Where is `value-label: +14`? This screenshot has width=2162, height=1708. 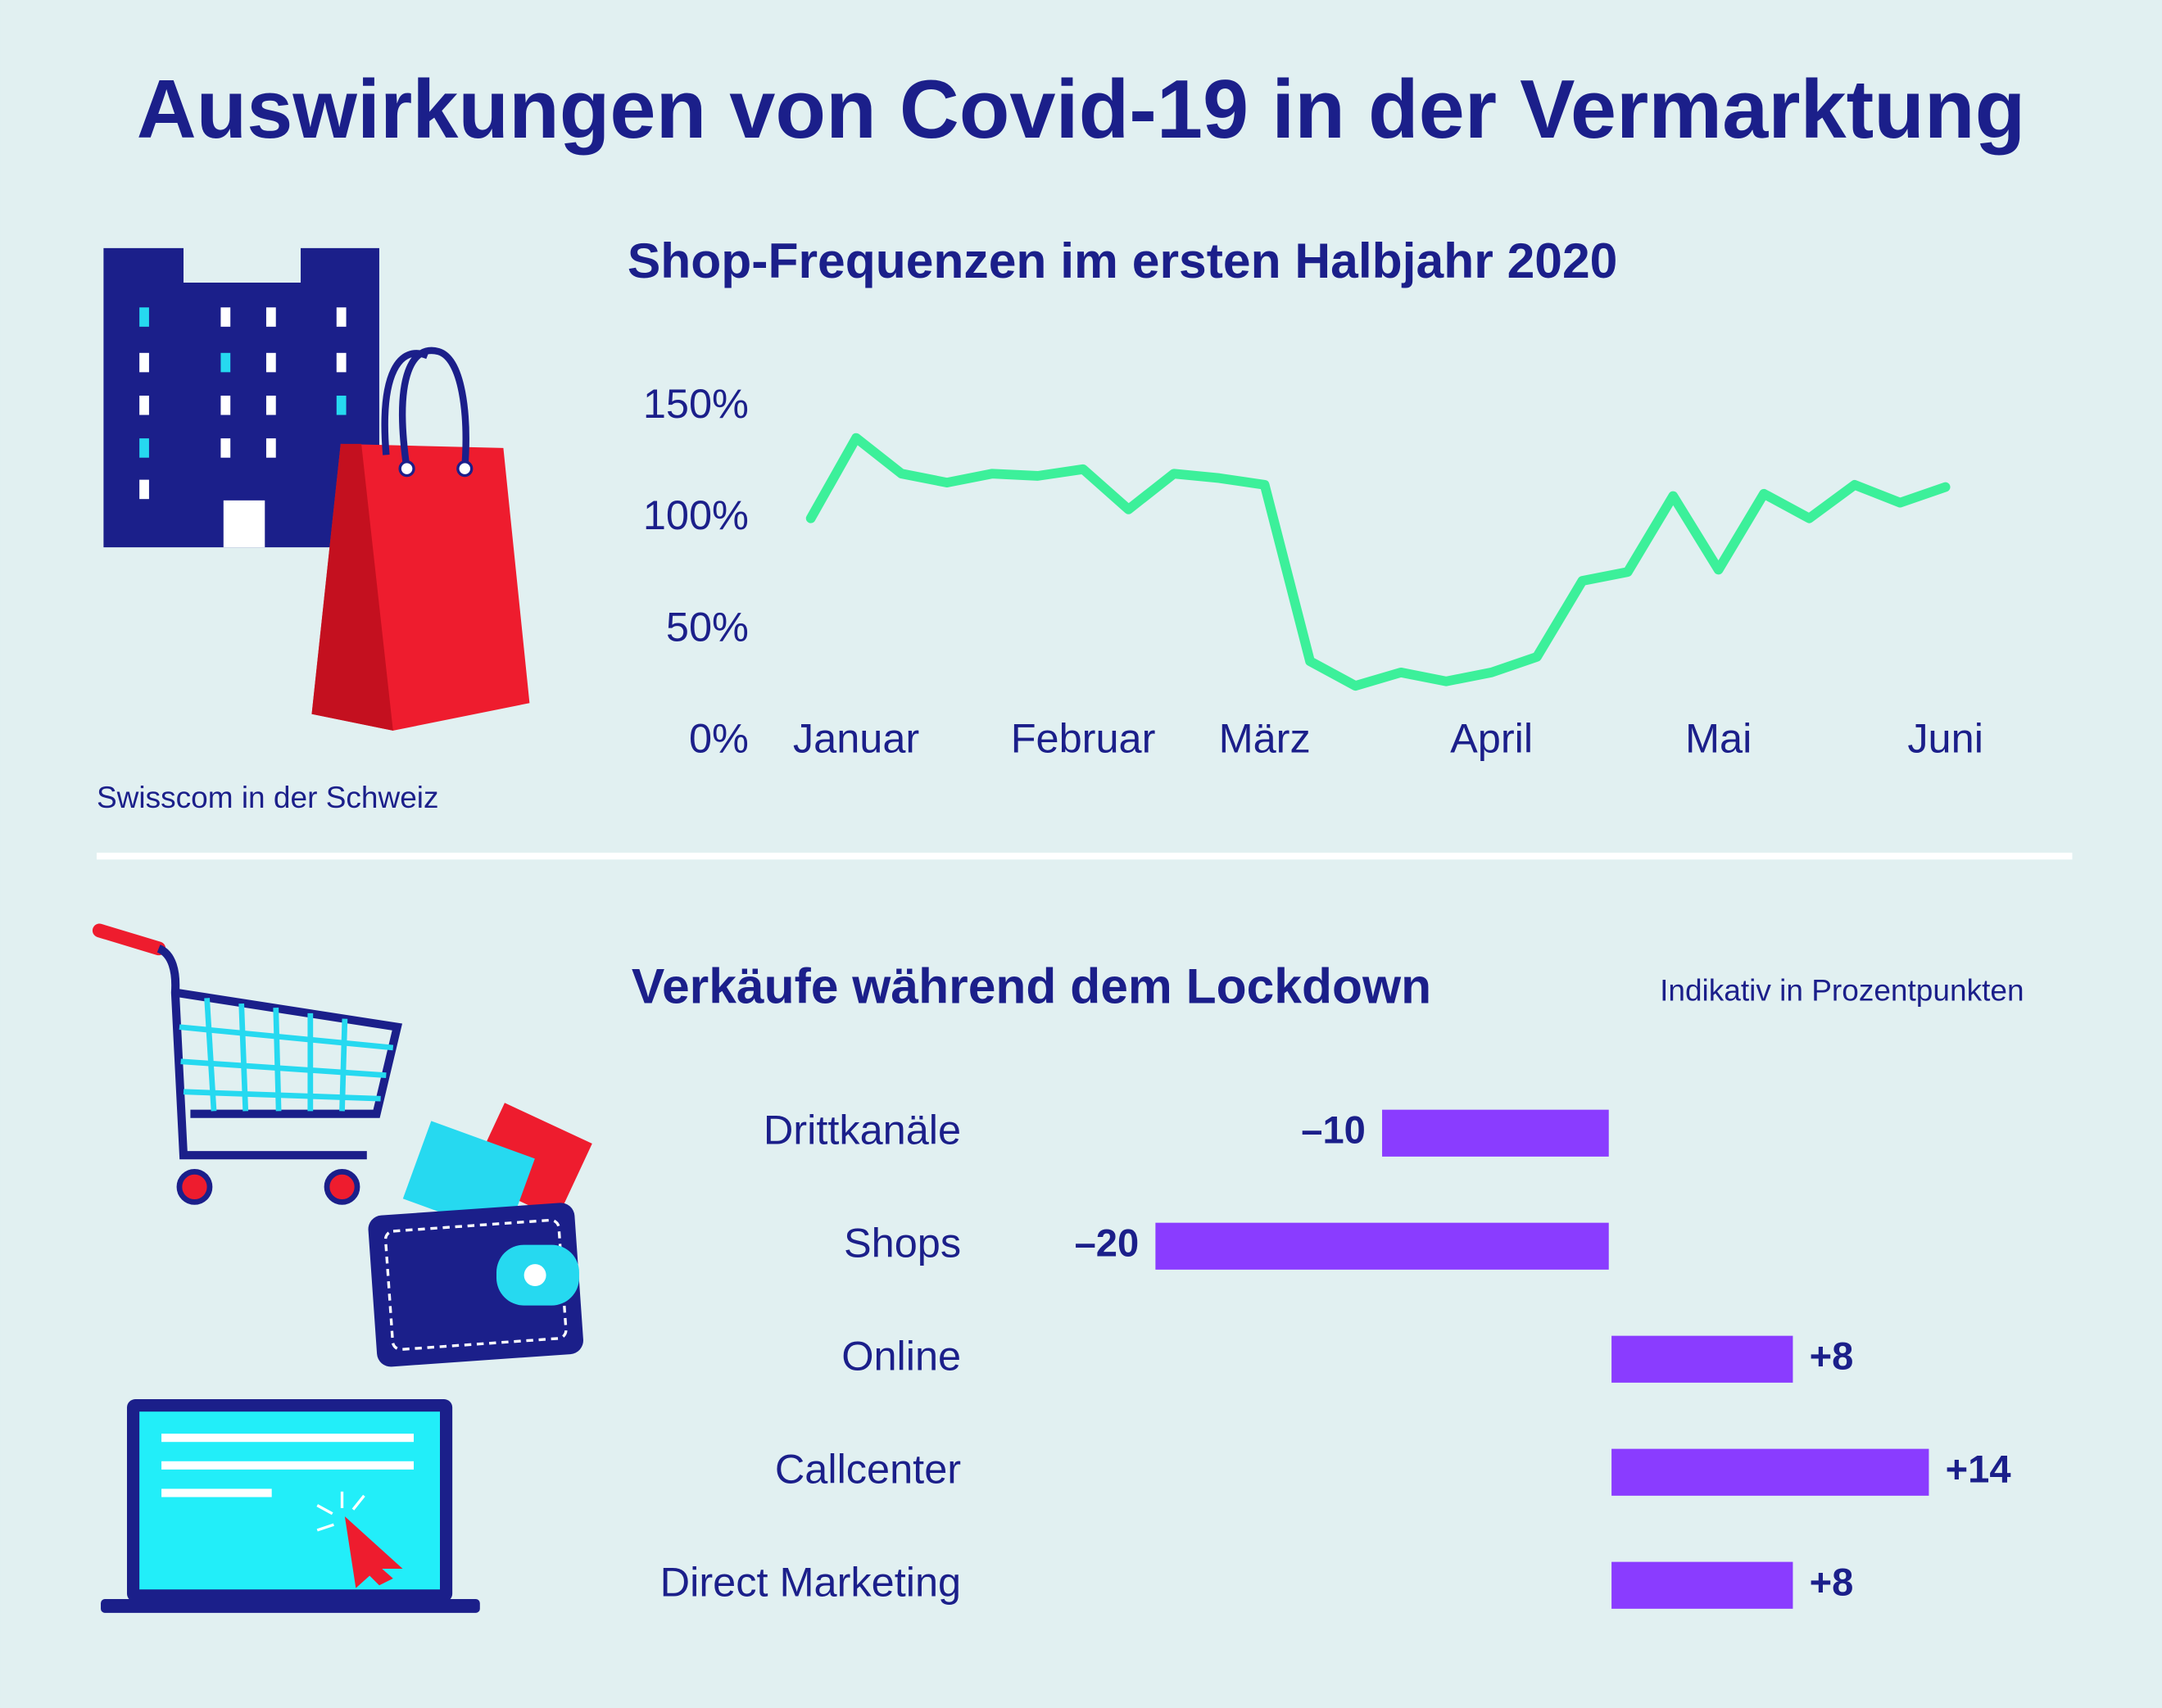 value-label: +14 is located at coordinates (1978, 1469).